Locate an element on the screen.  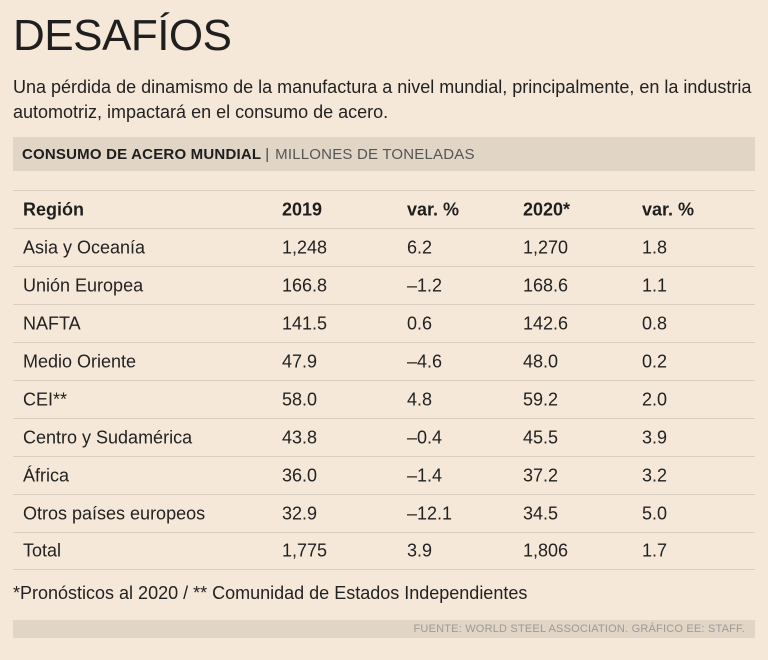
table-cell-var-2020: 1.8 is located at coordinates (655, 247).